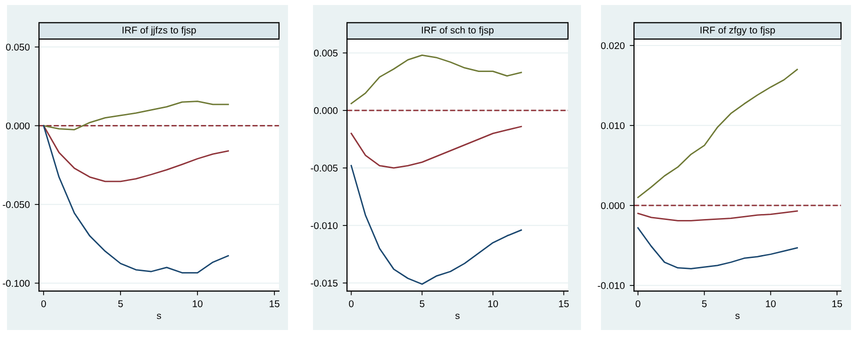 Image resolution: width=855 pixels, height=340 pixels. I want to click on y-tick-label: 0.020, so click(613, 46).